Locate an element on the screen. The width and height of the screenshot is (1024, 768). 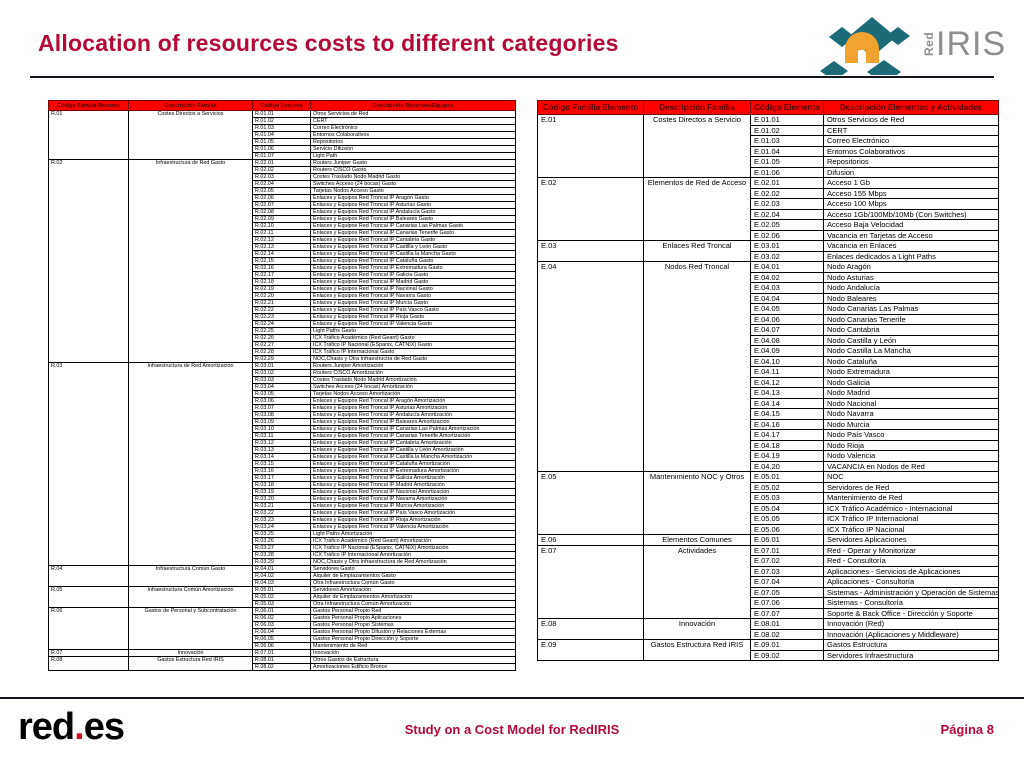
page-number: Página 8 is located at coordinates (967, 729).